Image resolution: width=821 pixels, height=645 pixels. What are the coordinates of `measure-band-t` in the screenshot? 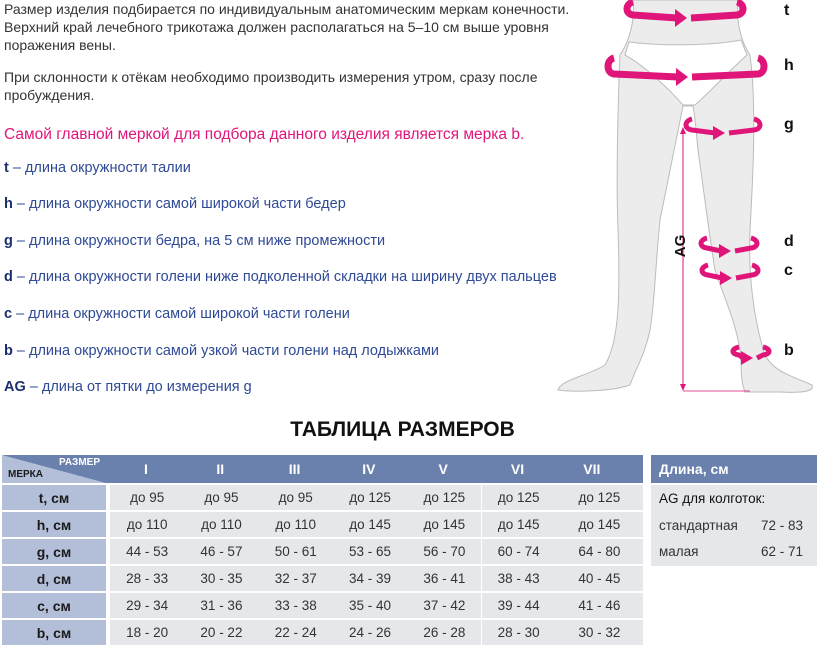 It's located at (685, 11).